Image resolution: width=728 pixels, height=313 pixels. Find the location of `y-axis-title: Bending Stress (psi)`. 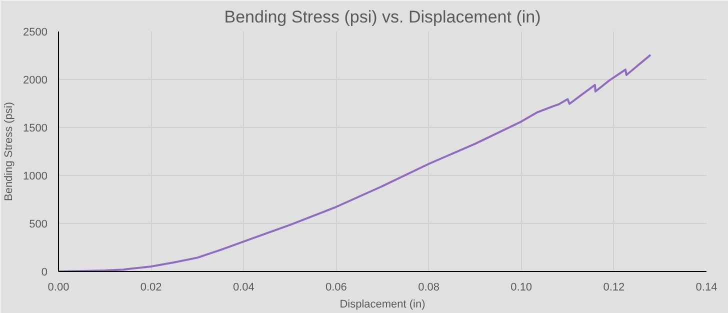

y-axis-title: Bending Stress (psi) is located at coordinates (9, 152).